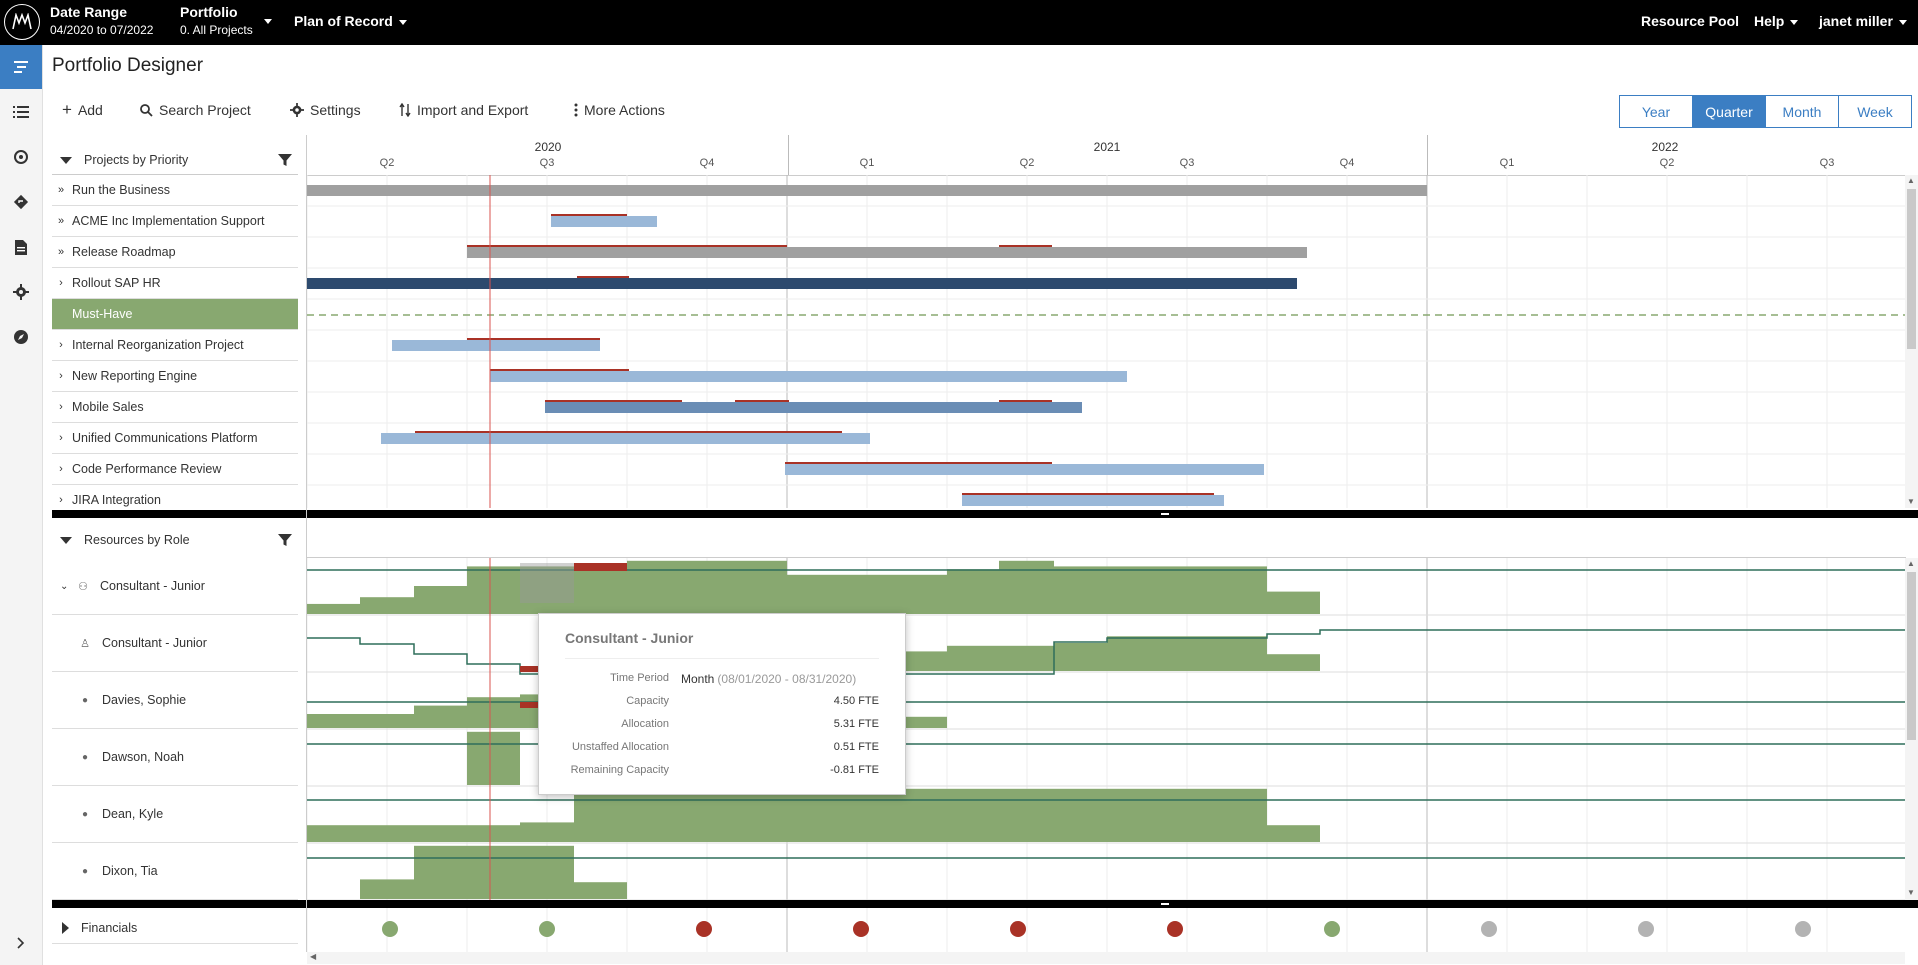  I want to click on date-range-selector: Date Range 04/2020 to 07/2022, so click(101, 20).